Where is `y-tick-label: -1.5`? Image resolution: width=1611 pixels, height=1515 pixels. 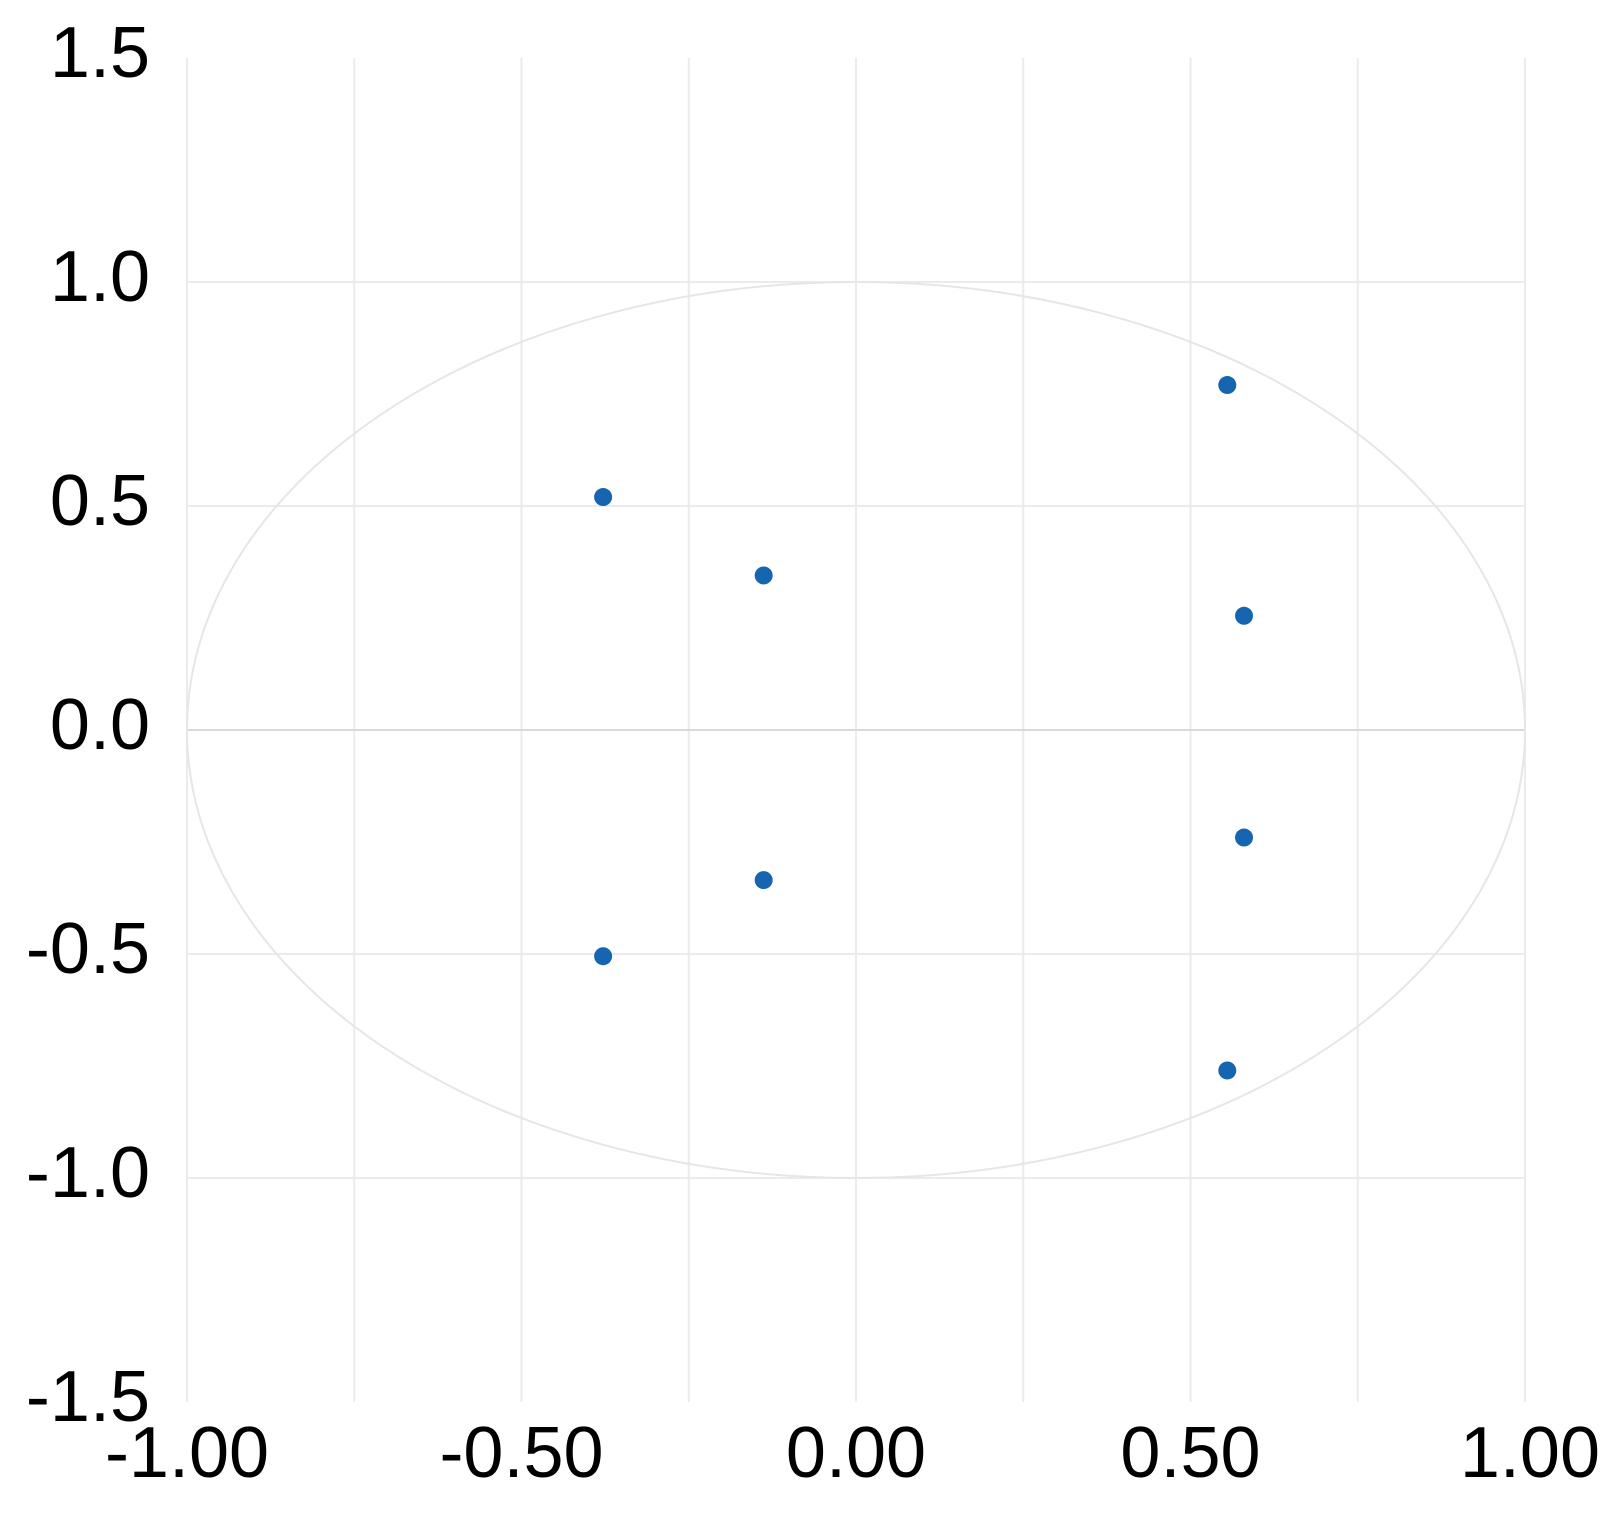
y-tick-label: -1.5 is located at coordinates (88, 1397).